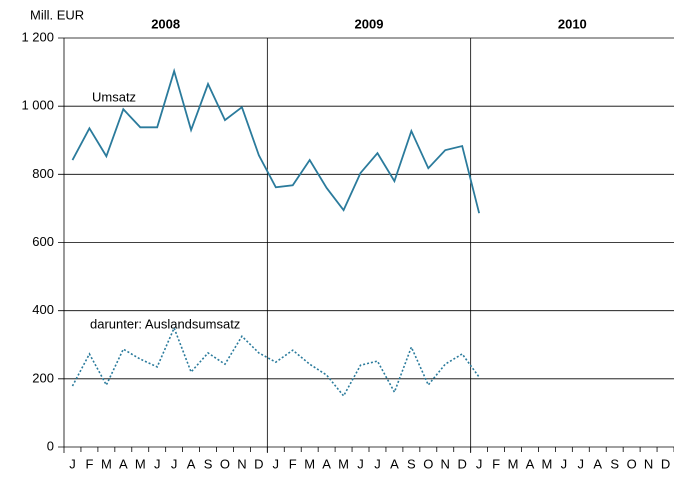  What do you see at coordinates (43, 173) in the screenshot?
I see `y-tick-label: 800` at bounding box center [43, 173].